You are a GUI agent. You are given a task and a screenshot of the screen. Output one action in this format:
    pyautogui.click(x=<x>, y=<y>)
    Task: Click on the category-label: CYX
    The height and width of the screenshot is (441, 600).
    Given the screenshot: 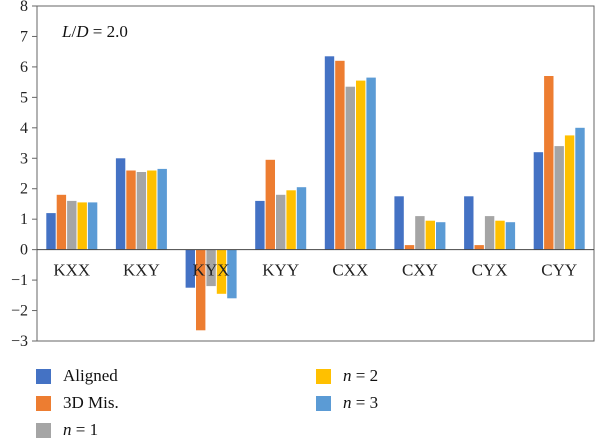 What is the action you would take?
    pyautogui.click(x=490, y=270)
    